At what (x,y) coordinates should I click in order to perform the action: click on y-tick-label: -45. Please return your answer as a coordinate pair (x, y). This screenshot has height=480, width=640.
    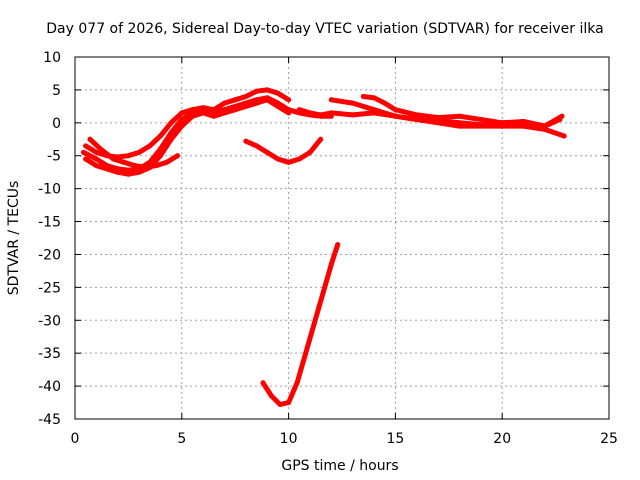
    Looking at the image, I should click on (49, 420).